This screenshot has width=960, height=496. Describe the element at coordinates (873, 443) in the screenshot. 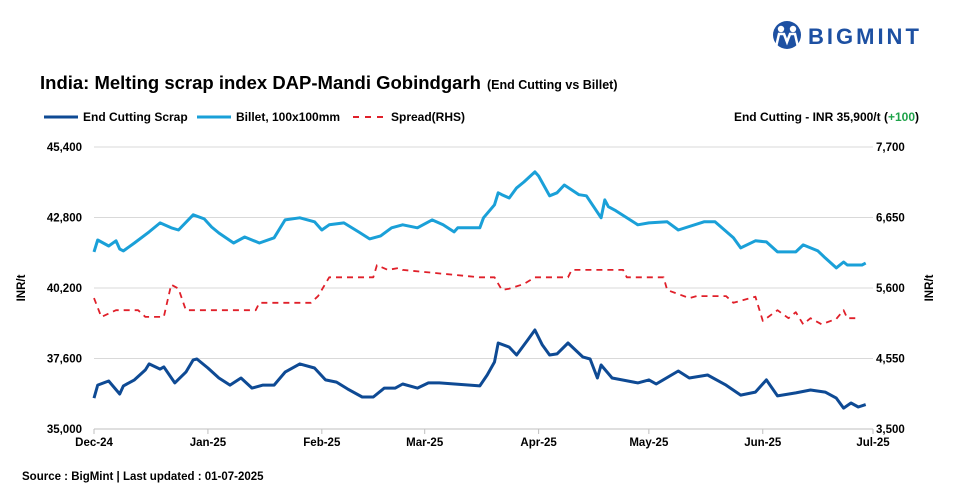

I see `x-tick-label: Jul-25` at that location.